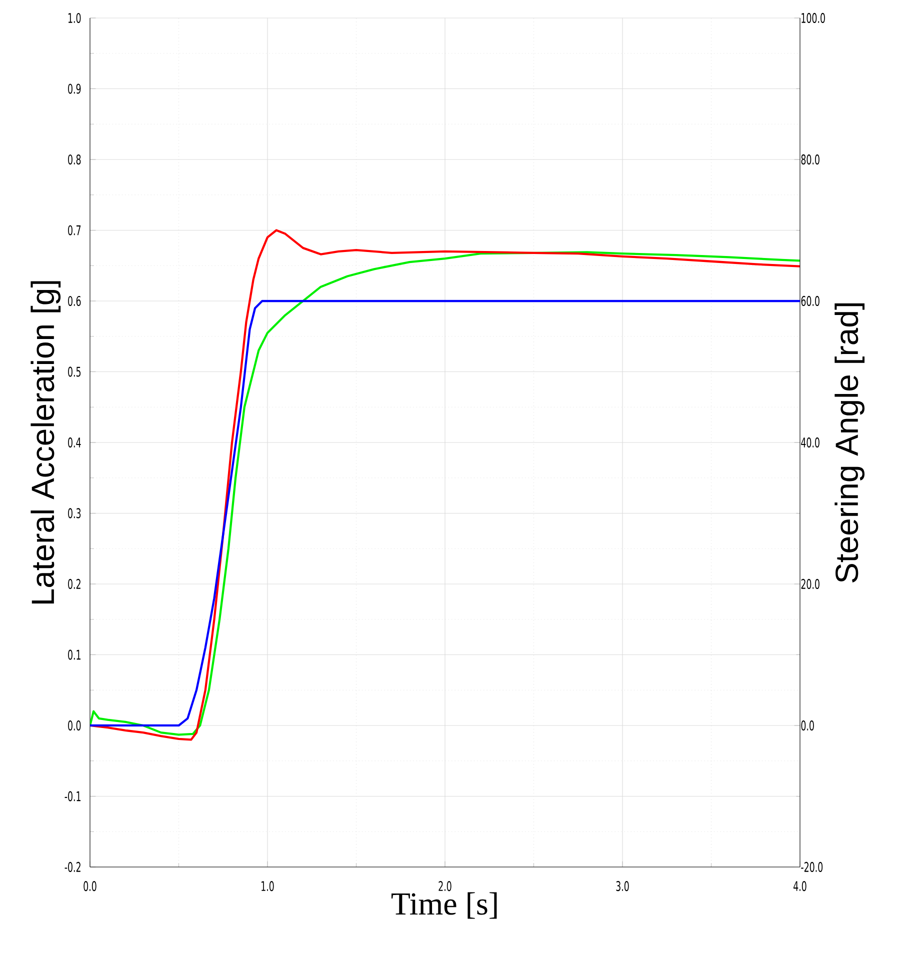 Image resolution: width=906 pixels, height=953 pixels. What do you see at coordinates (74, 584) in the screenshot?
I see `y-tick-label: 0.2` at bounding box center [74, 584].